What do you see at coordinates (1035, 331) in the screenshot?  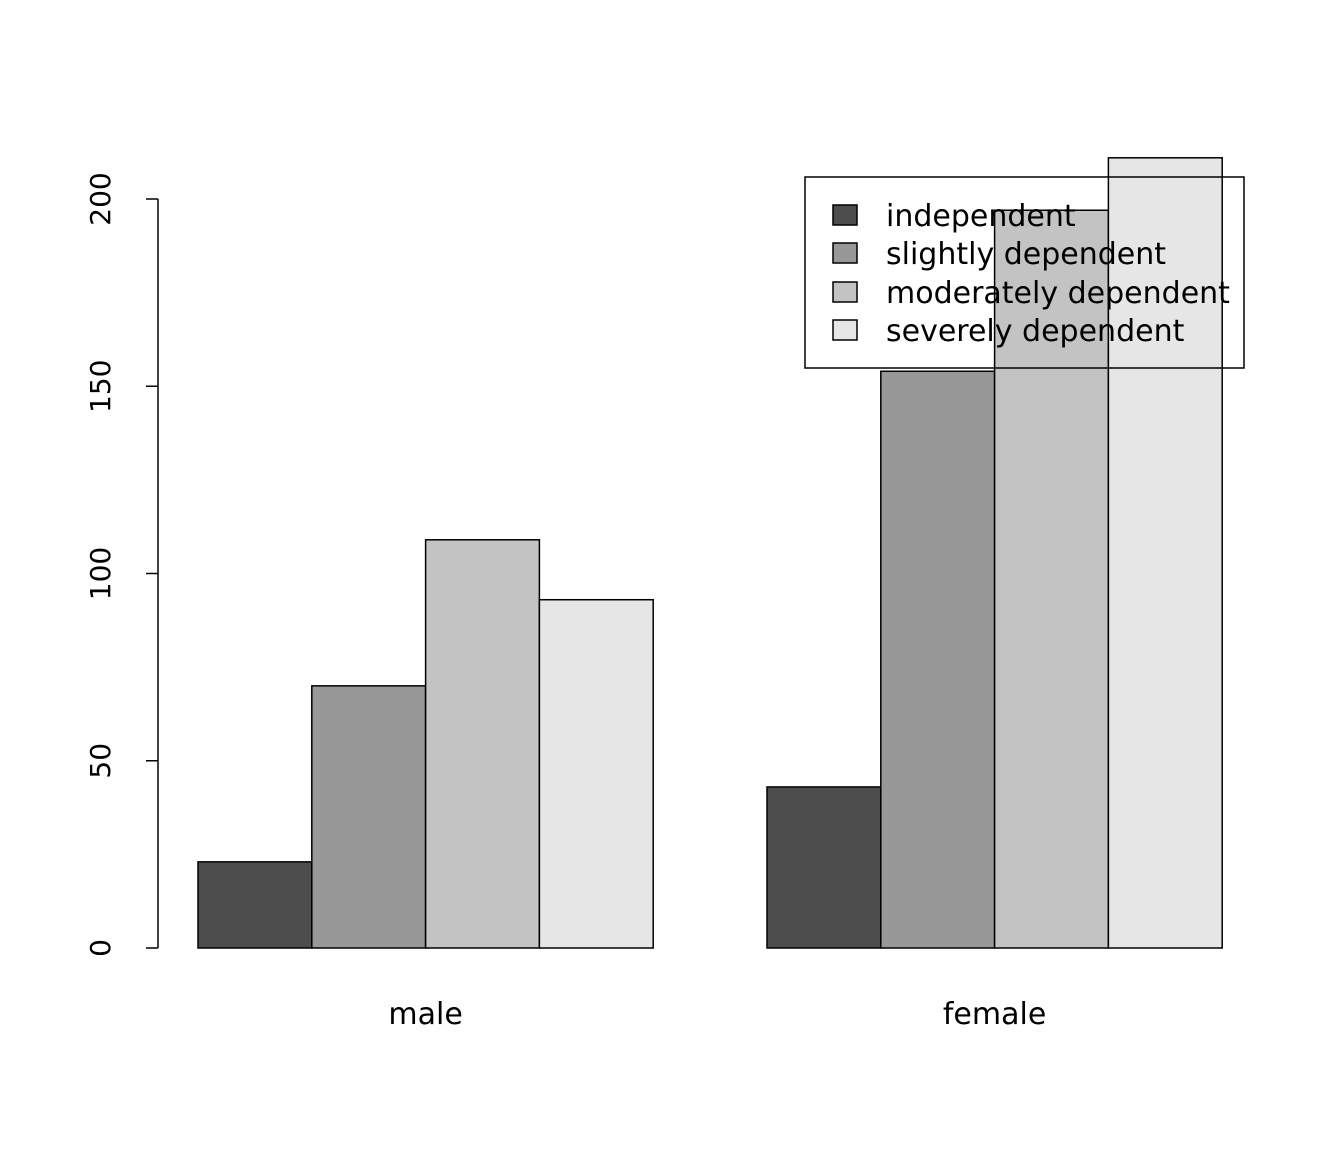 I see `legend-label: severely dependent` at bounding box center [1035, 331].